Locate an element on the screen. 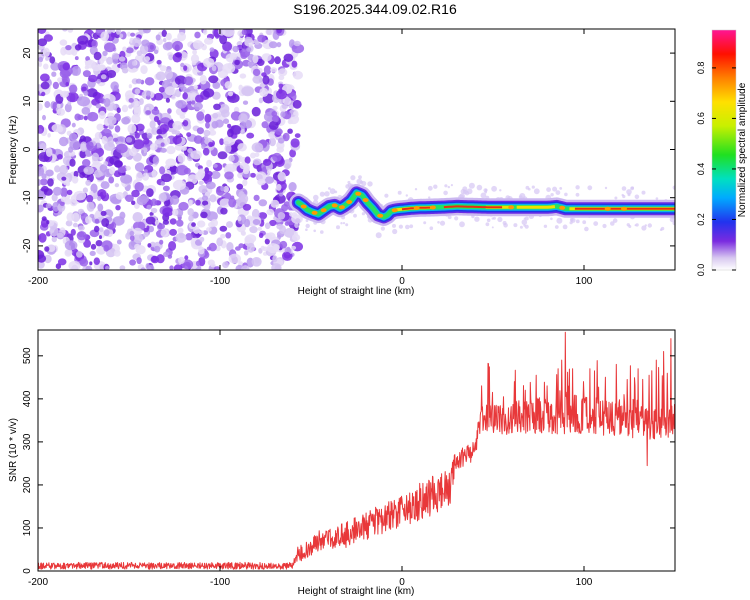 Image resolution: width=750 pixels, height=600 pixels. snr-y-tick-label: 300 is located at coordinates (27, 441).